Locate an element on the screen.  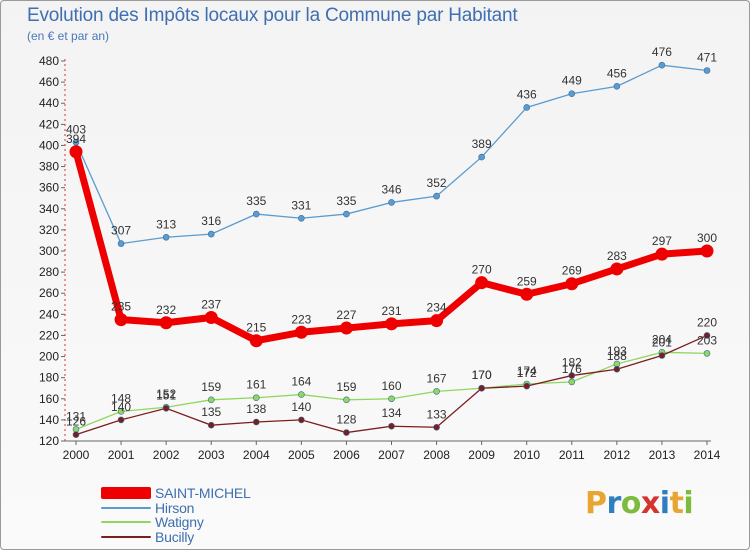
y-tick-label: 120 is located at coordinates (49, 441).